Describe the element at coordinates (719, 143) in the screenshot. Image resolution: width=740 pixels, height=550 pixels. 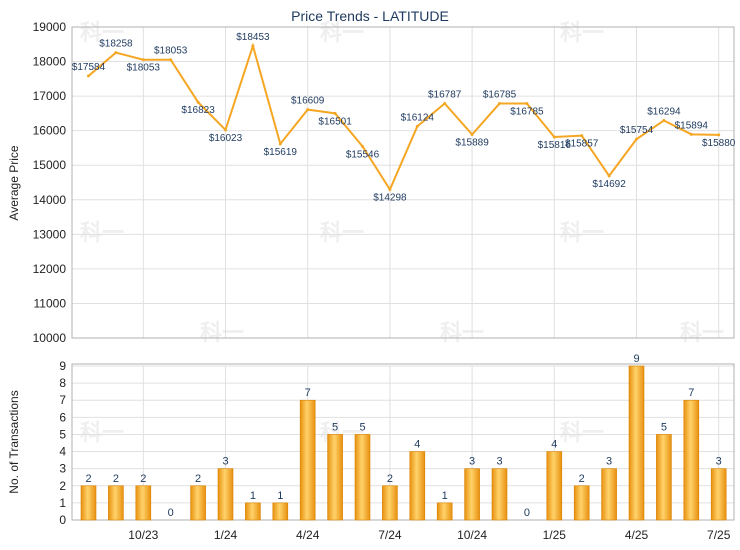
I see `price-data-label: $15880` at that location.